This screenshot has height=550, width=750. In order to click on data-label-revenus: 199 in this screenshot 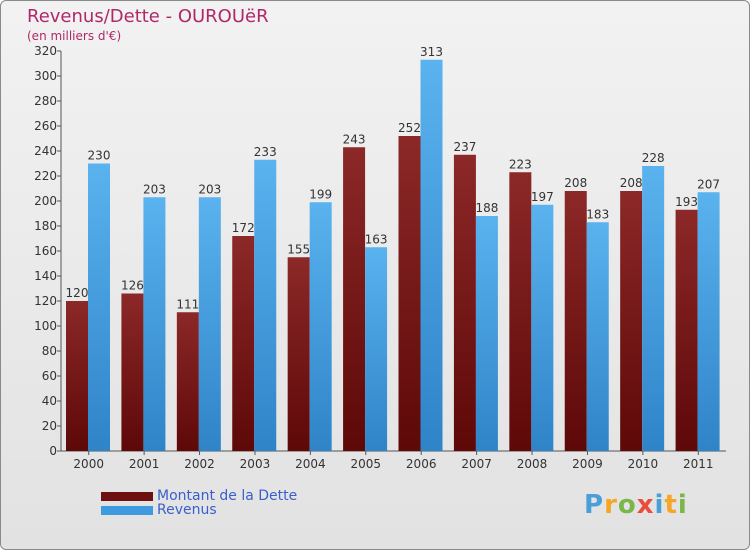, I will do `click(320, 194)`.